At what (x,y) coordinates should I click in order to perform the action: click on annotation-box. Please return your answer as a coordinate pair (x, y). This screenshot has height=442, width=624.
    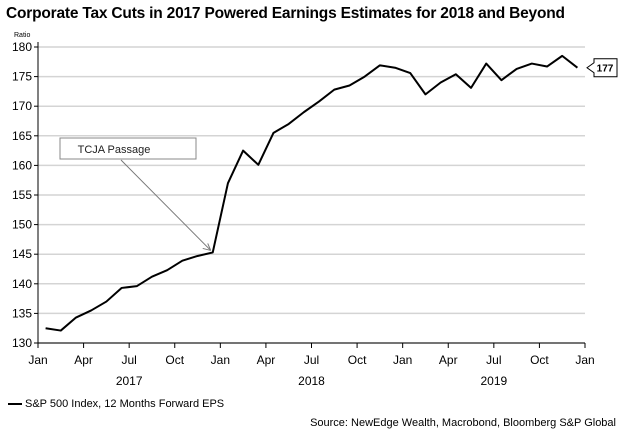
    Looking at the image, I should click on (128, 148).